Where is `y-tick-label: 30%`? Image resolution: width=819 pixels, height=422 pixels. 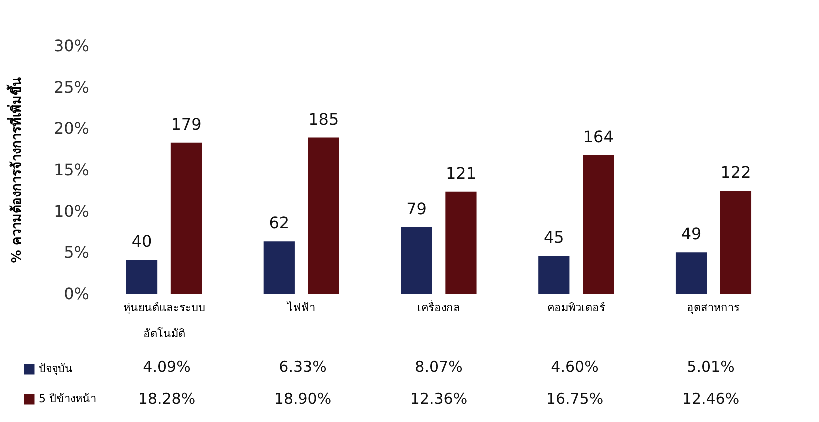
y-tick-label: 30% is located at coordinates (72, 46).